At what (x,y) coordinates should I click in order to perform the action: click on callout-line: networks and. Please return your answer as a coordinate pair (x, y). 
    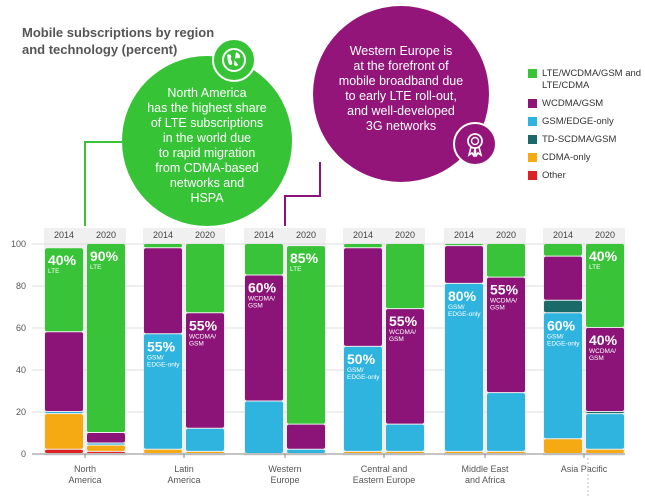
    Looking at the image, I should click on (207, 183).